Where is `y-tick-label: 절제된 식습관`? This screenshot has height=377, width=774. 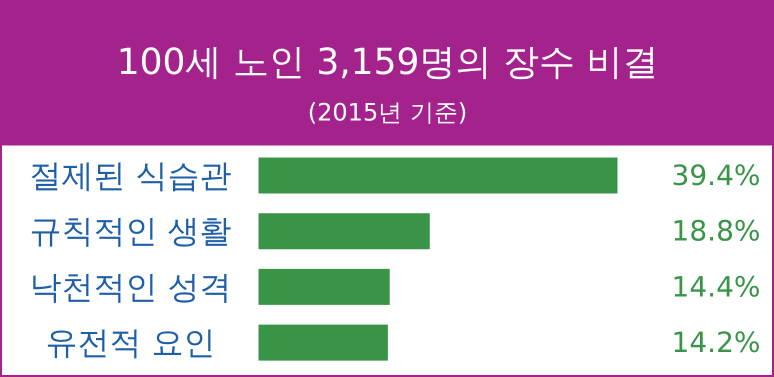
y-tick-label: 절제된 식습관 is located at coordinates (130, 175).